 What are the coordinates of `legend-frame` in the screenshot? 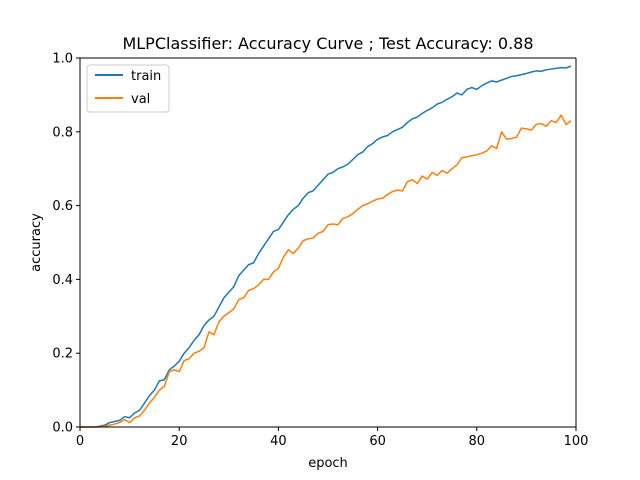 It's located at (128, 88).